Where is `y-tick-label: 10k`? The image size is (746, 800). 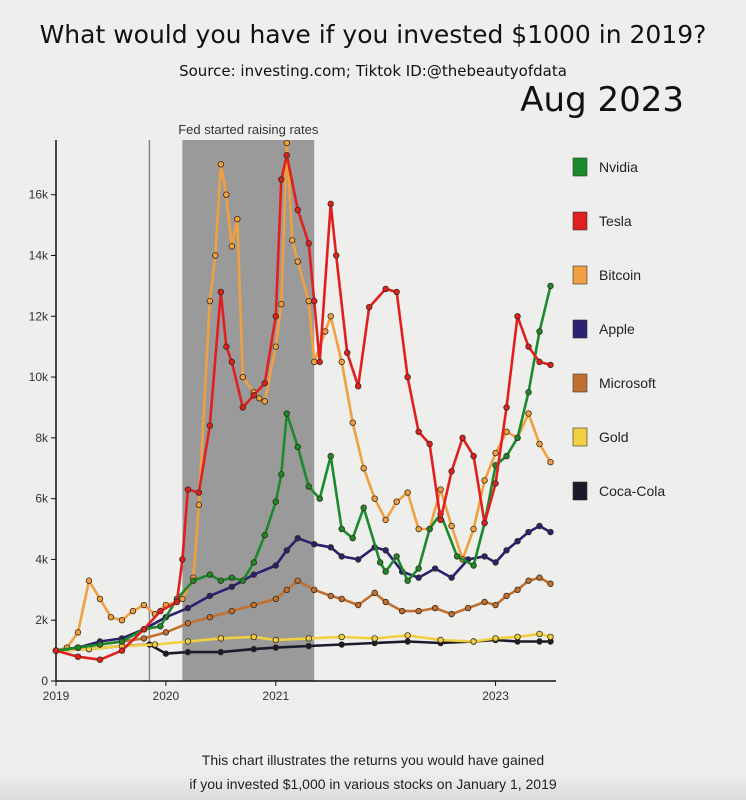 y-tick-label: 10k is located at coordinates (39, 377).